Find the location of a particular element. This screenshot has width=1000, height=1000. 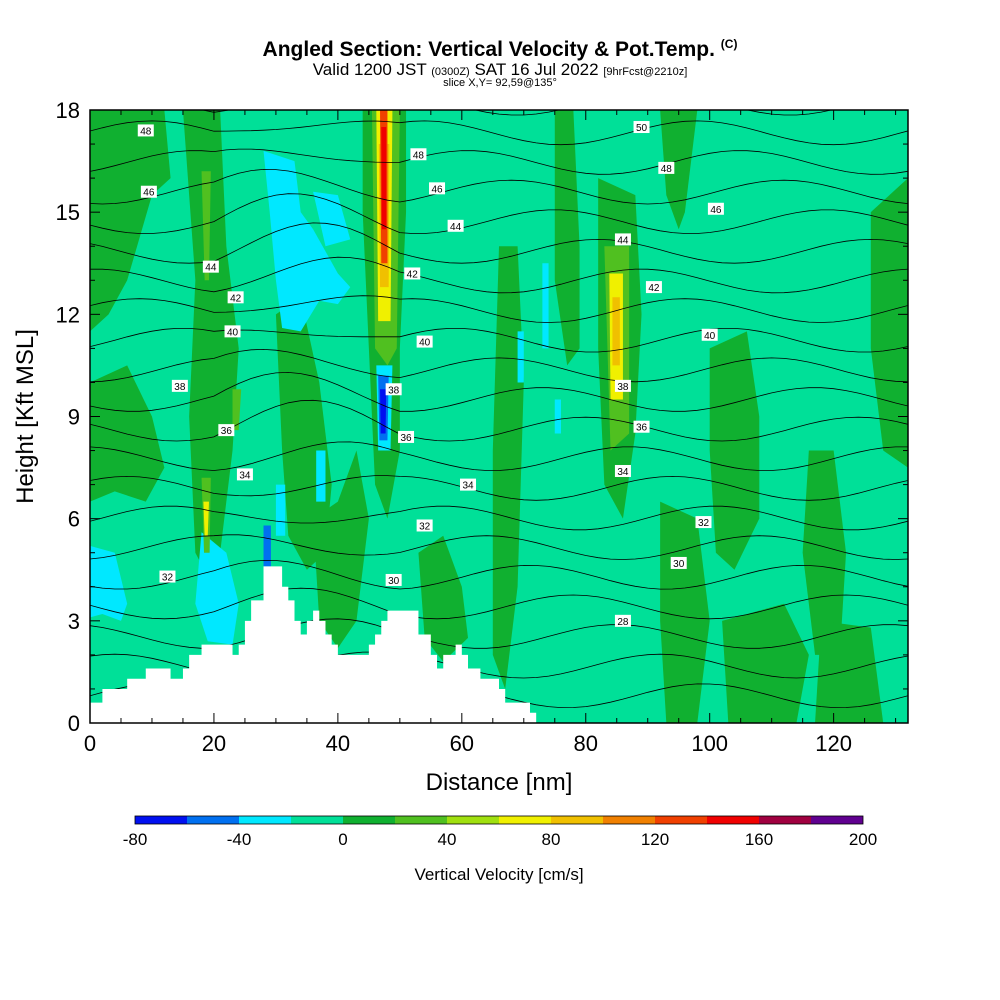

svg-text: 28 is located at coordinates (623, 622).